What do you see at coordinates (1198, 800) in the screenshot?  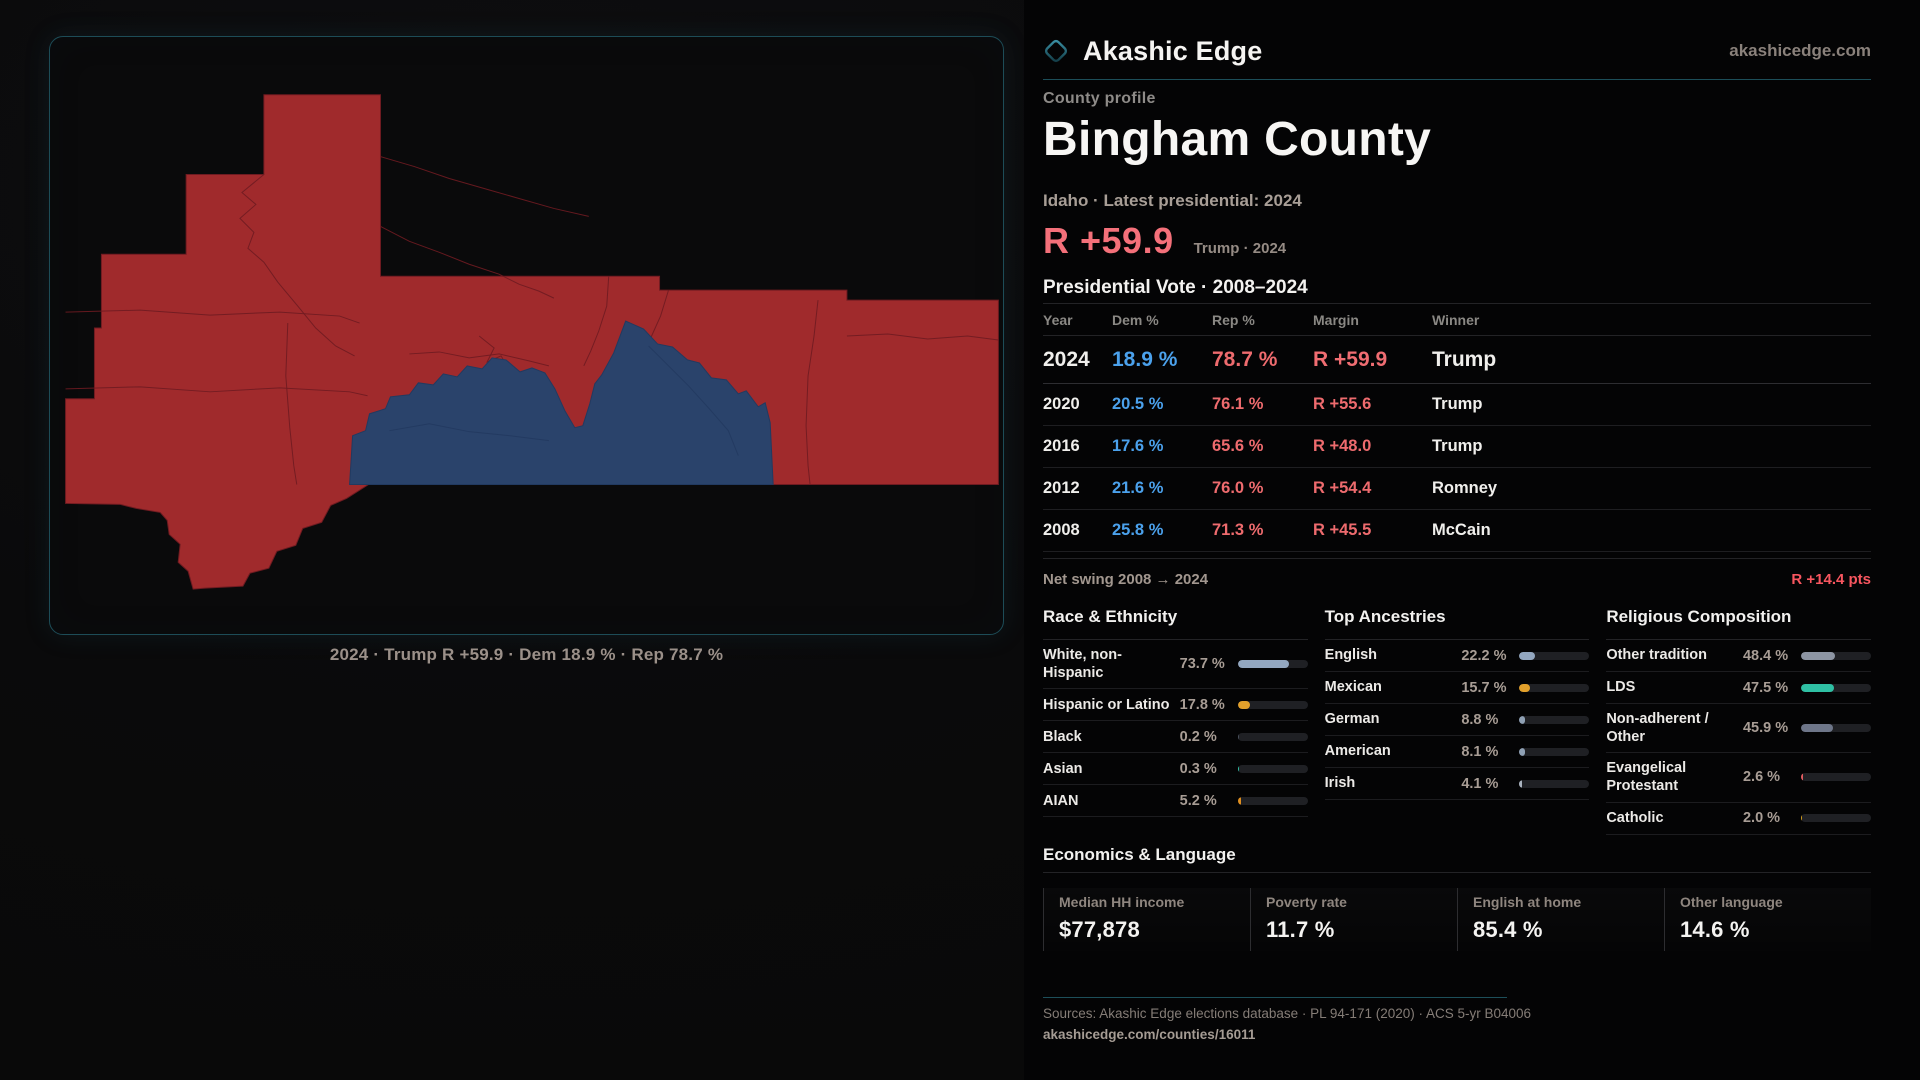 I see `demo-value: 5.2 %` at bounding box center [1198, 800].